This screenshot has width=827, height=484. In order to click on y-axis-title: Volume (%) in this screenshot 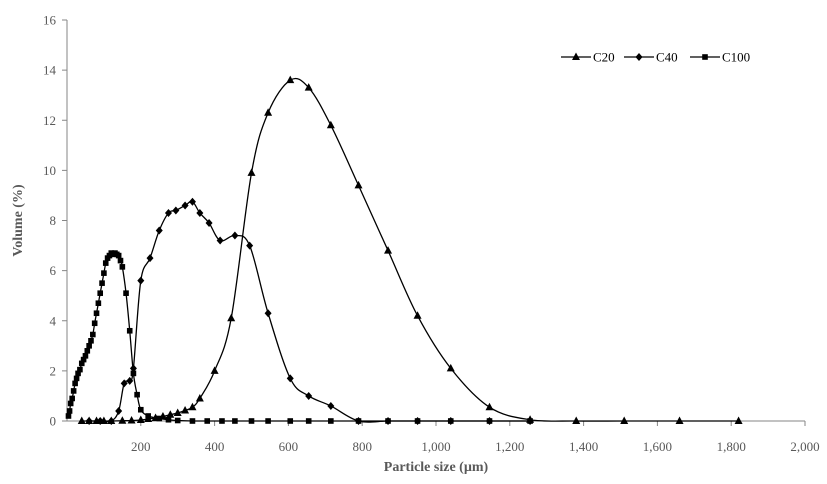, I will do `click(18, 220)`.